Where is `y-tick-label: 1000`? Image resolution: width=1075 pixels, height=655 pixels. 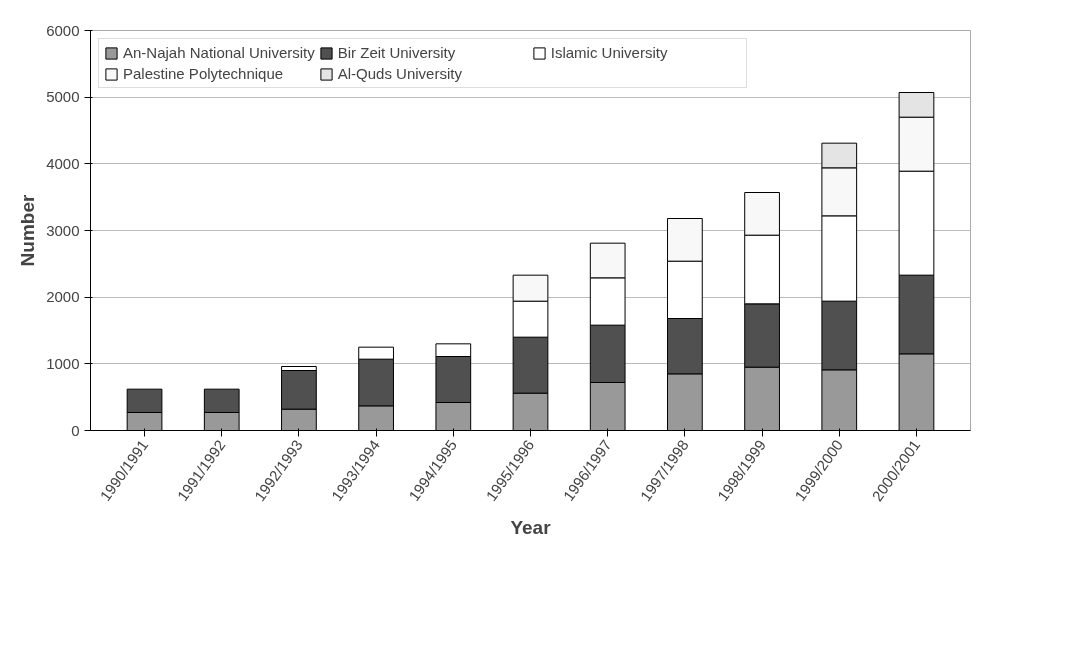
y-tick-label: 1000 is located at coordinates (63, 363).